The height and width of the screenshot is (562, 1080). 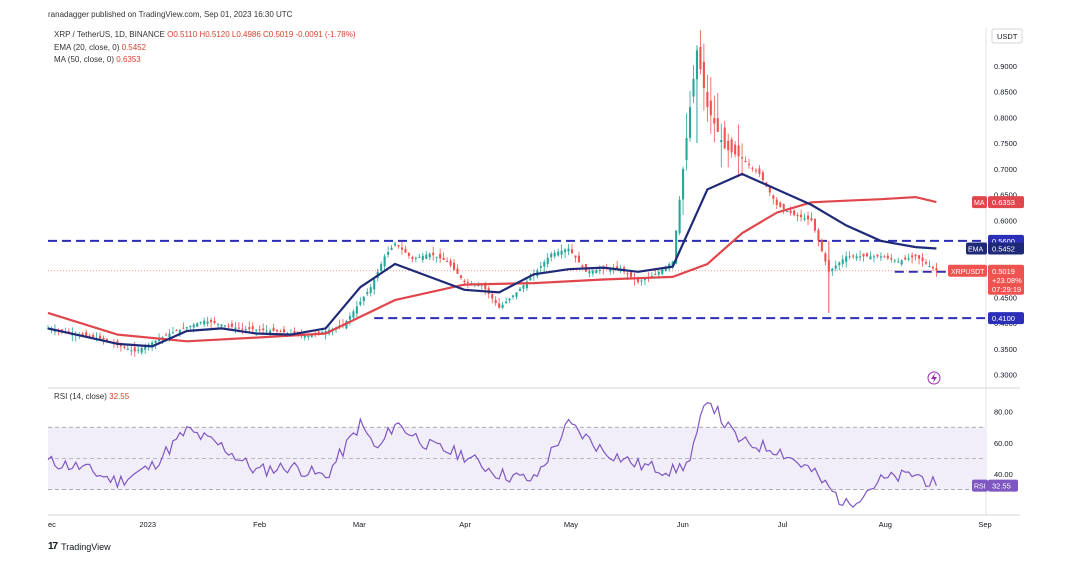 What do you see at coordinates (52, 524) in the screenshot?
I see `time-tick-label: ec` at bounding box center [52, 524].